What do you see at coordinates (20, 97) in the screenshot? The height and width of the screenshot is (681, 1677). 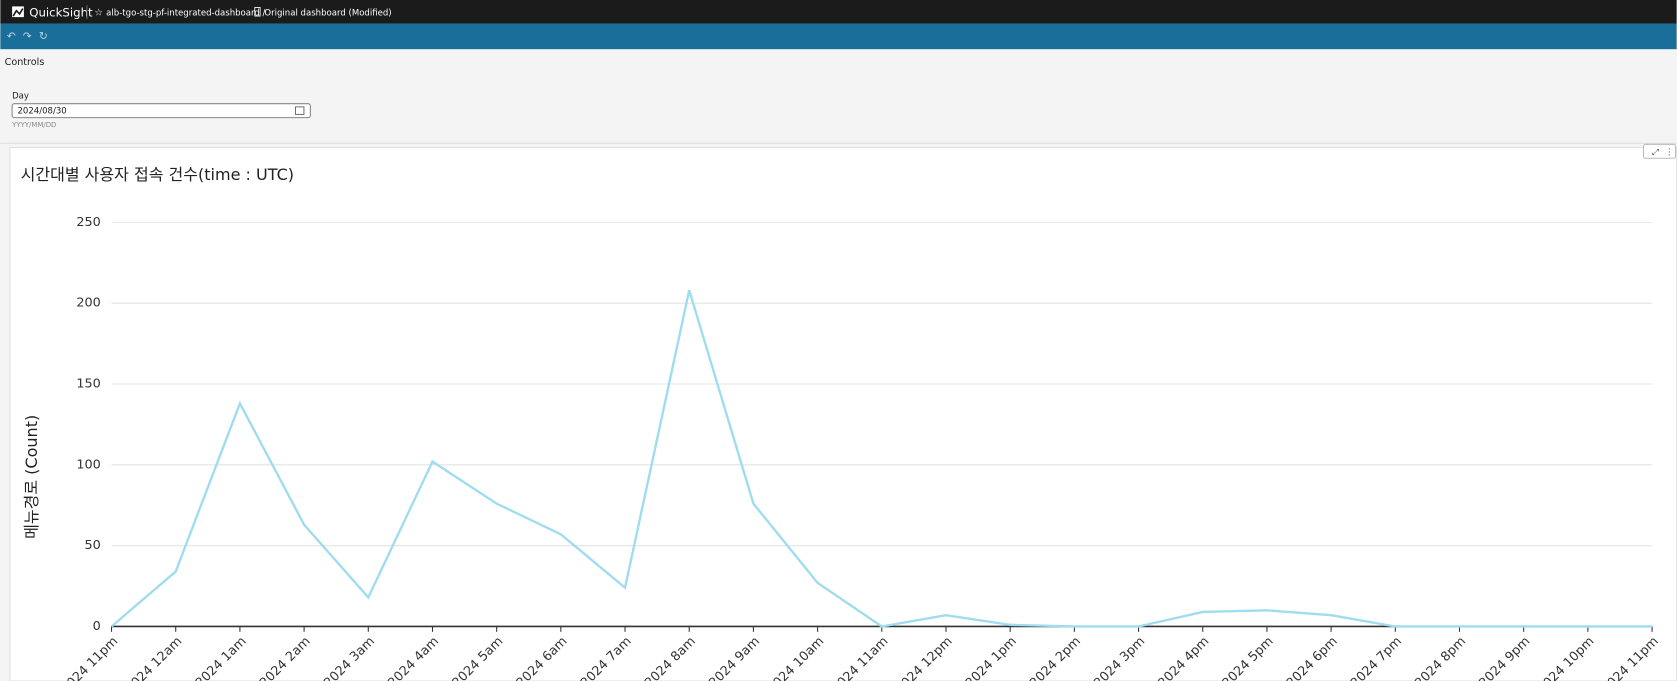 I see `control-label: Day` at bounding box center [20, 97].